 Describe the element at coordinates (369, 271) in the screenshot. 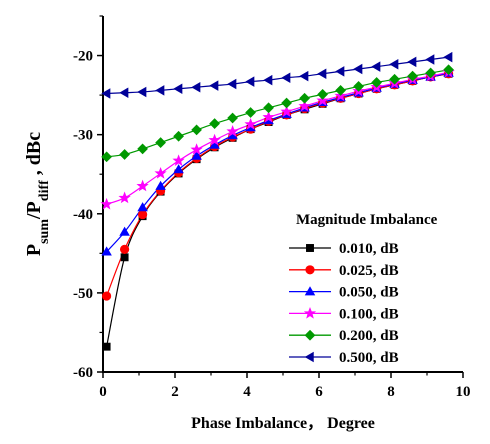

I see `legend-label-2: 0.025, dB` at that location.